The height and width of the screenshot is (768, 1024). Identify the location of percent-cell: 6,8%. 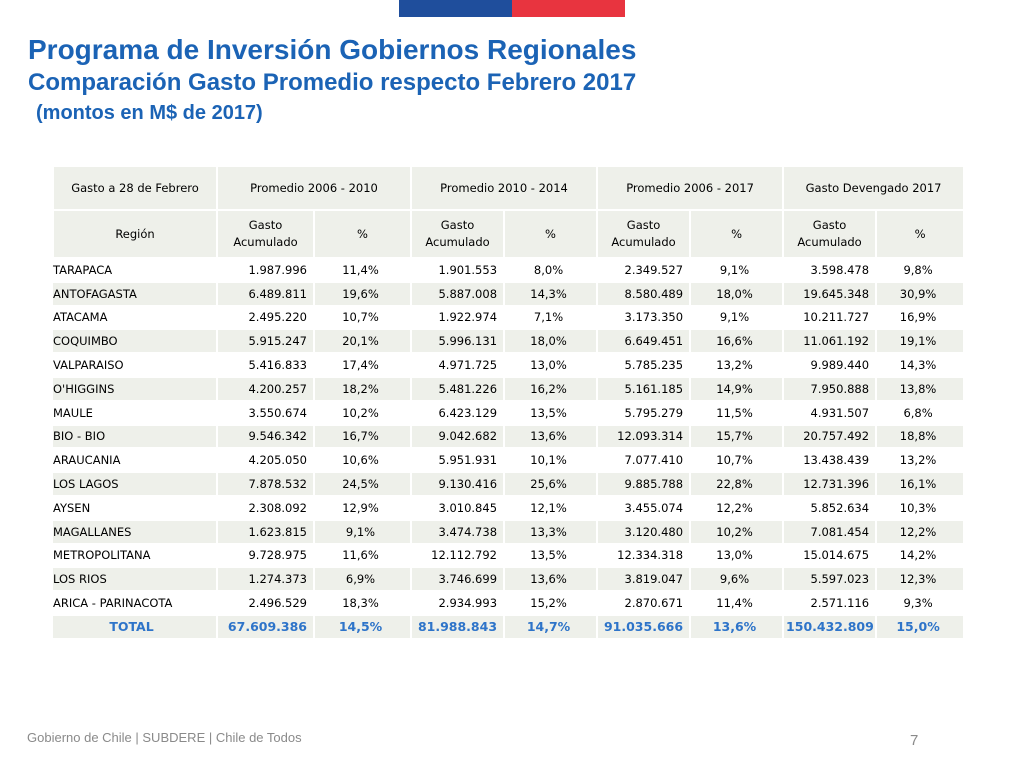
(921, 413).